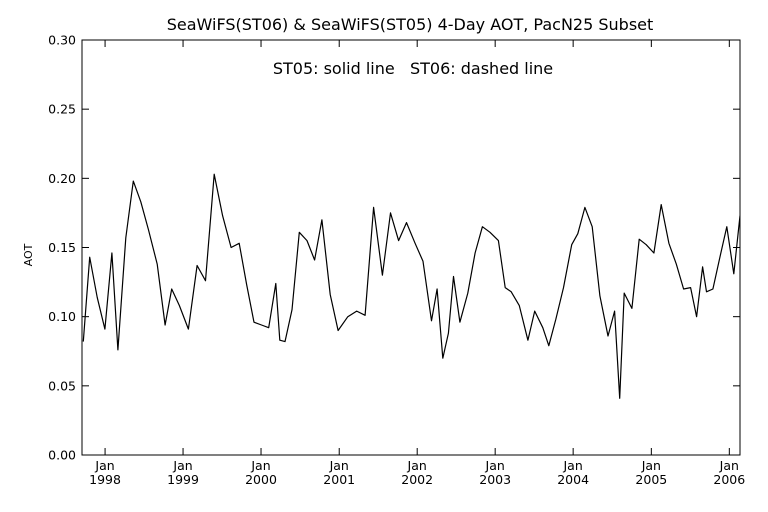 The height and width of the screenshot is (512, 768). Describe the element at coordinates (417, 479) in the screenshot. I see `x-tick-label-year: 2002` at that location.